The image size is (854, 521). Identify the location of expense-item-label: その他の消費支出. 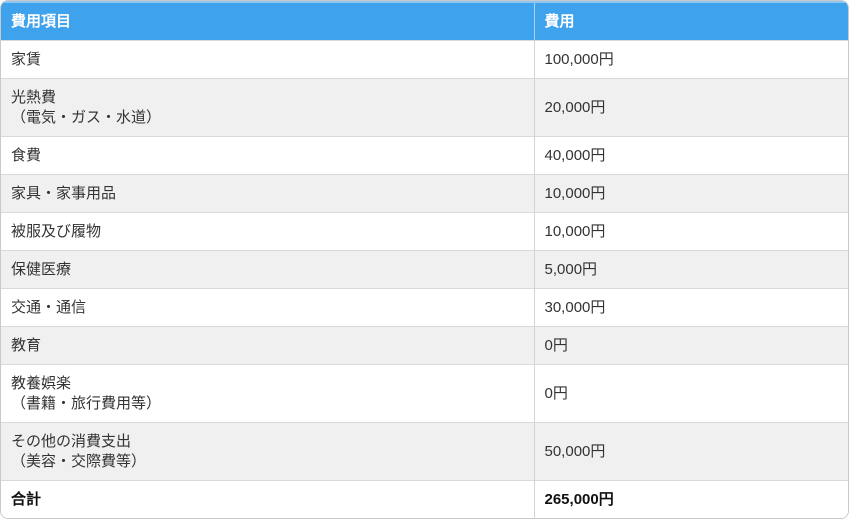
(71, 441).